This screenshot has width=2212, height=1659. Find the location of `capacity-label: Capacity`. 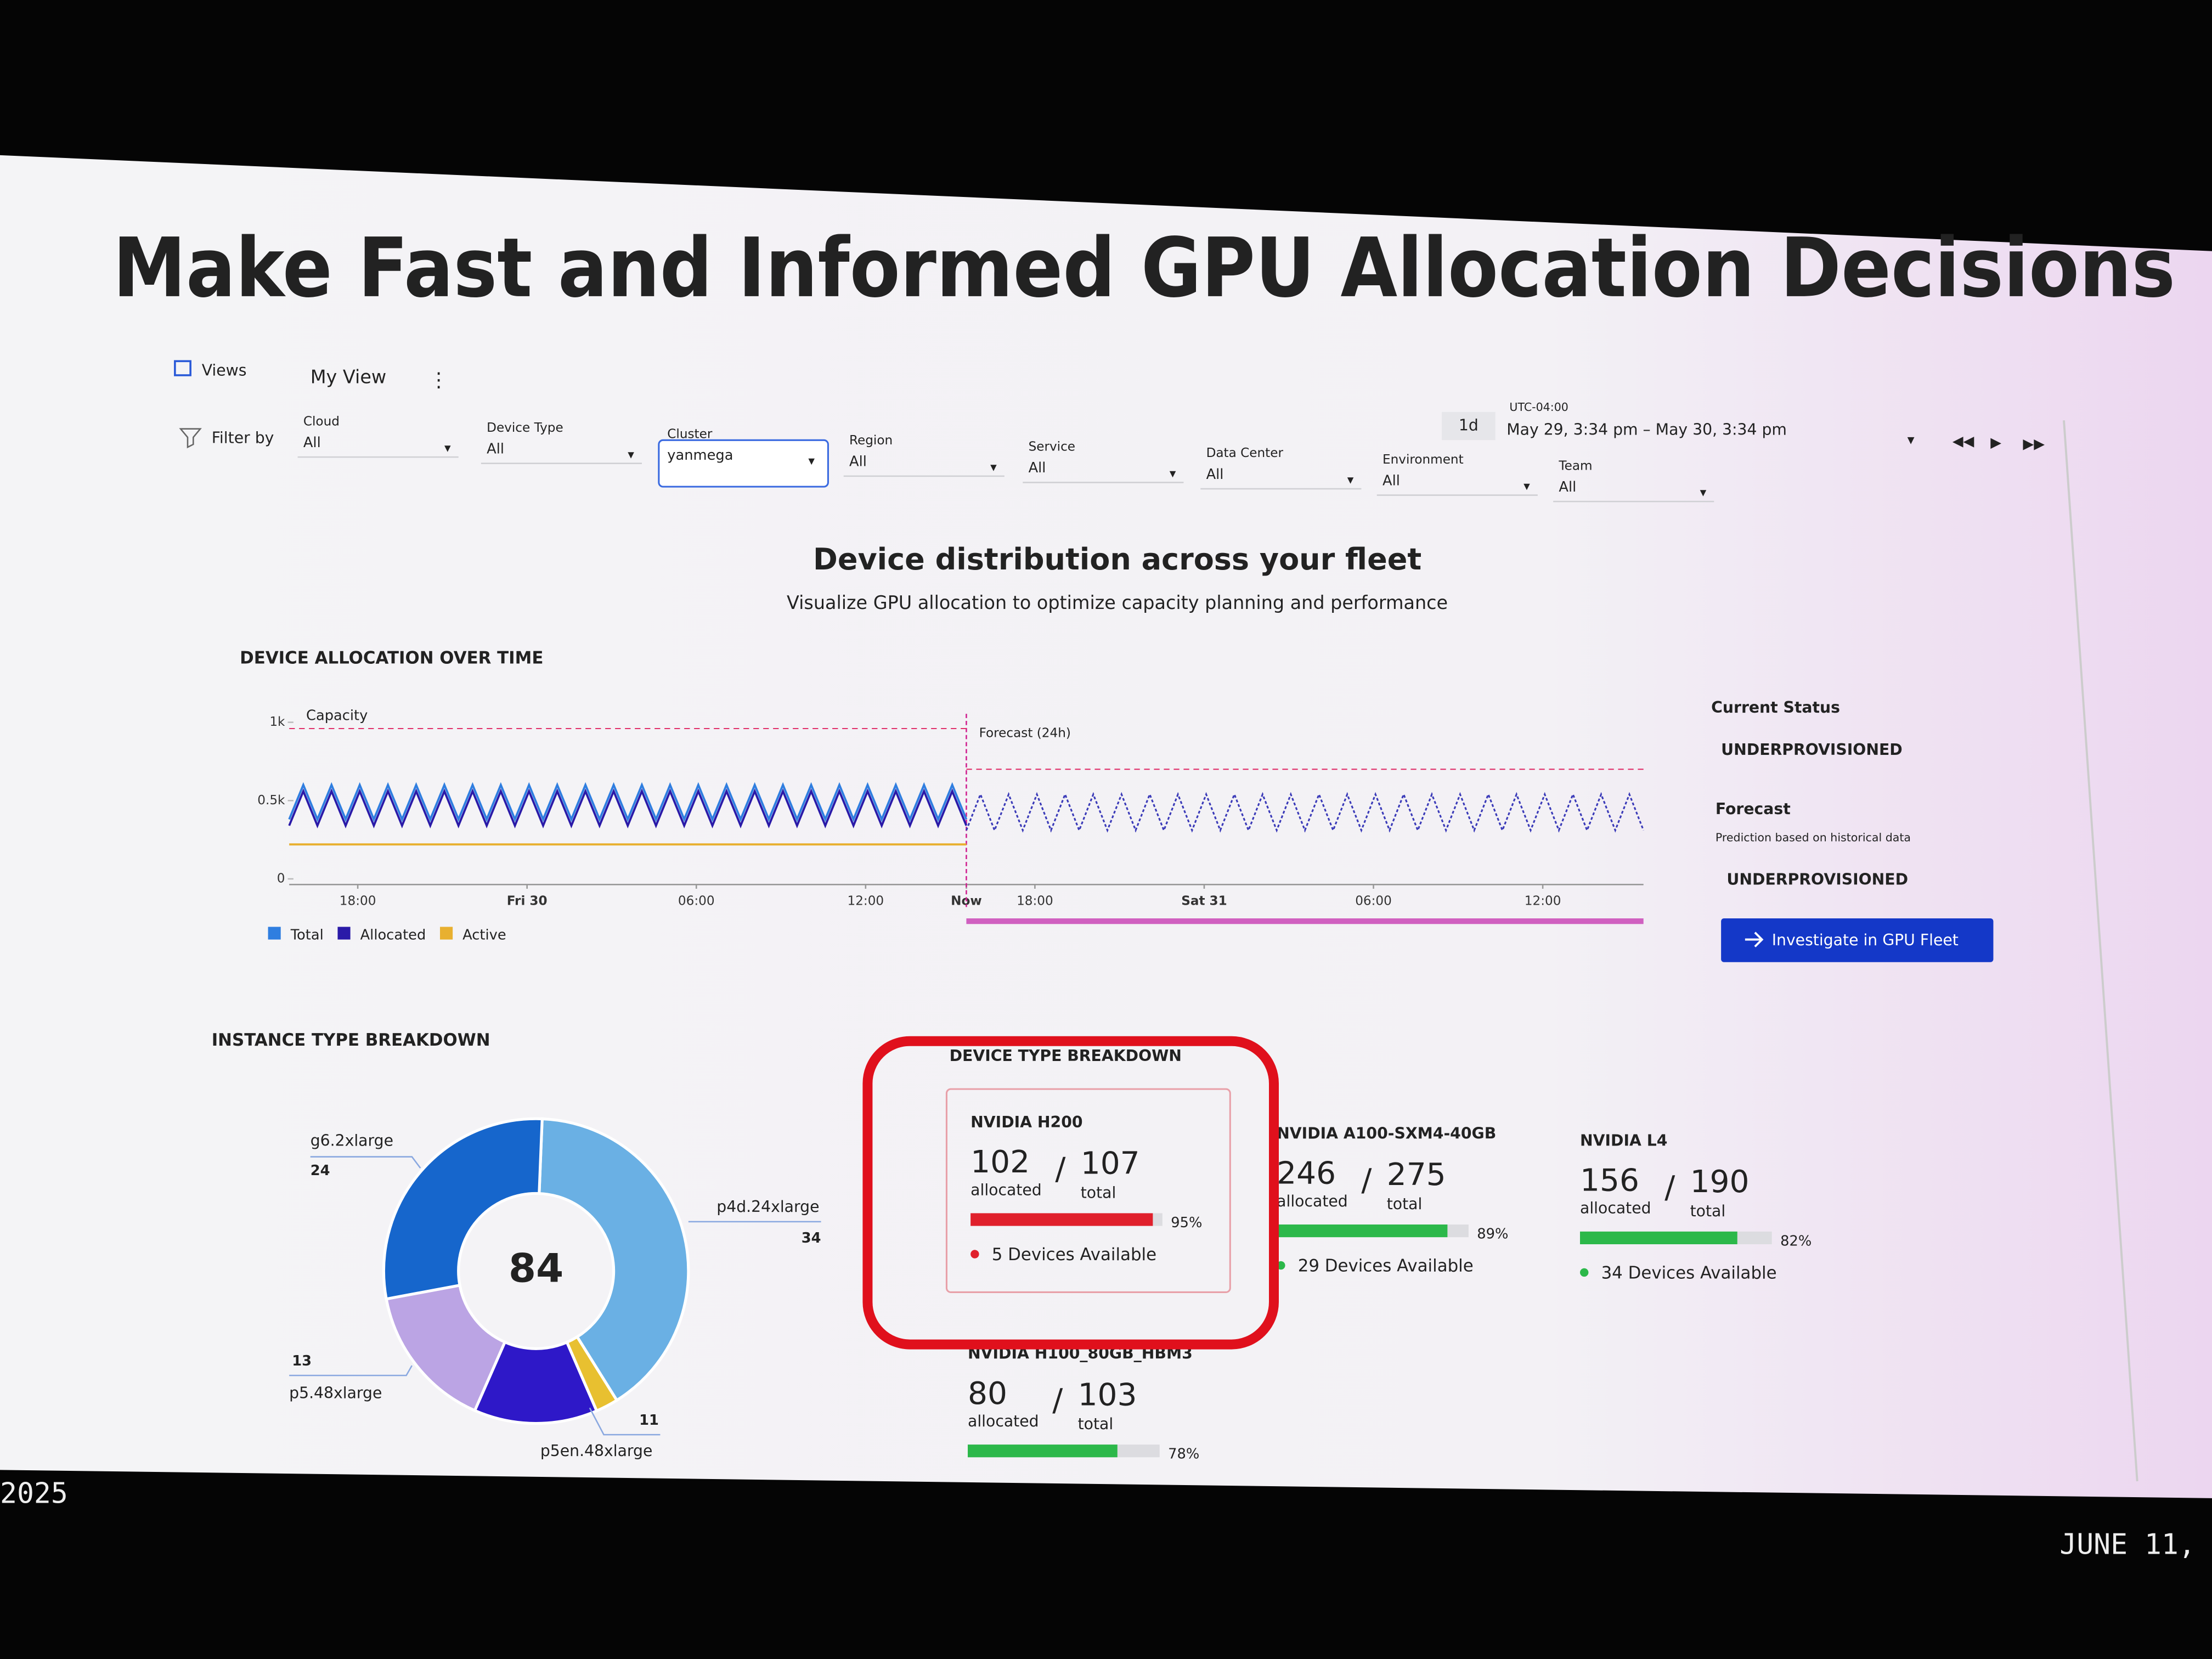

capacity-label: Capacity is located at coordinates (337, 715).